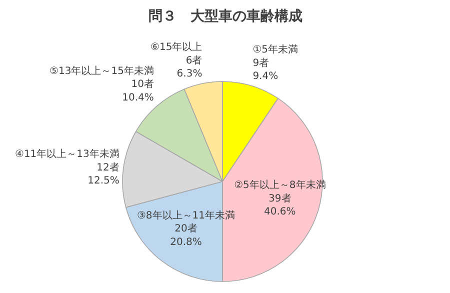 This screenshot has height=293, width=450. Describe the element at coordinates (189, 67) in the screenshot. I see `data-label: 6者 6.3%` at that location.